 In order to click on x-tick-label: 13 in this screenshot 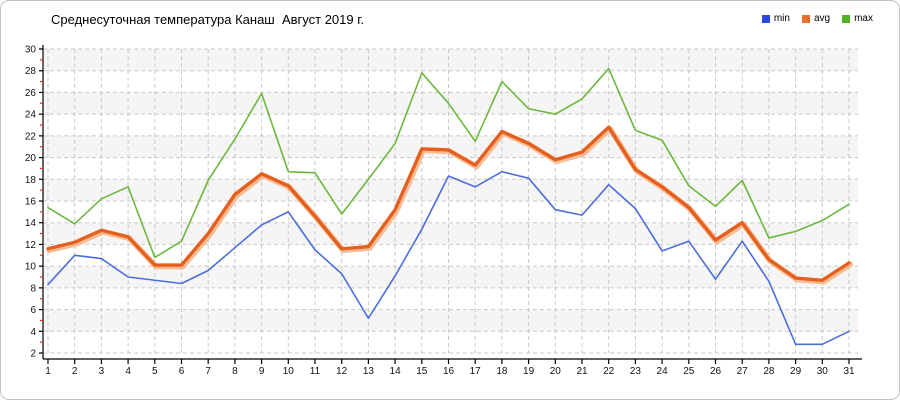, I will do `click(369, 371)`.